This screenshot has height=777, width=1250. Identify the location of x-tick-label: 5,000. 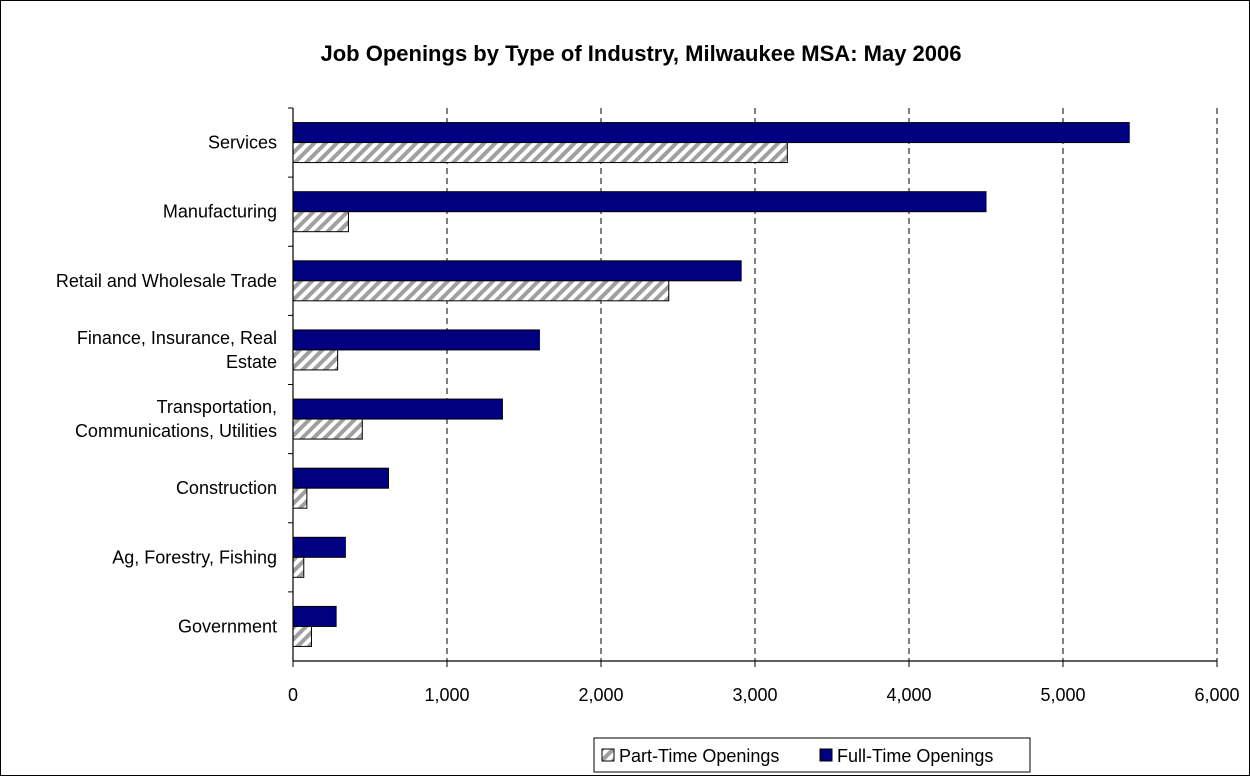
(1062, 695).